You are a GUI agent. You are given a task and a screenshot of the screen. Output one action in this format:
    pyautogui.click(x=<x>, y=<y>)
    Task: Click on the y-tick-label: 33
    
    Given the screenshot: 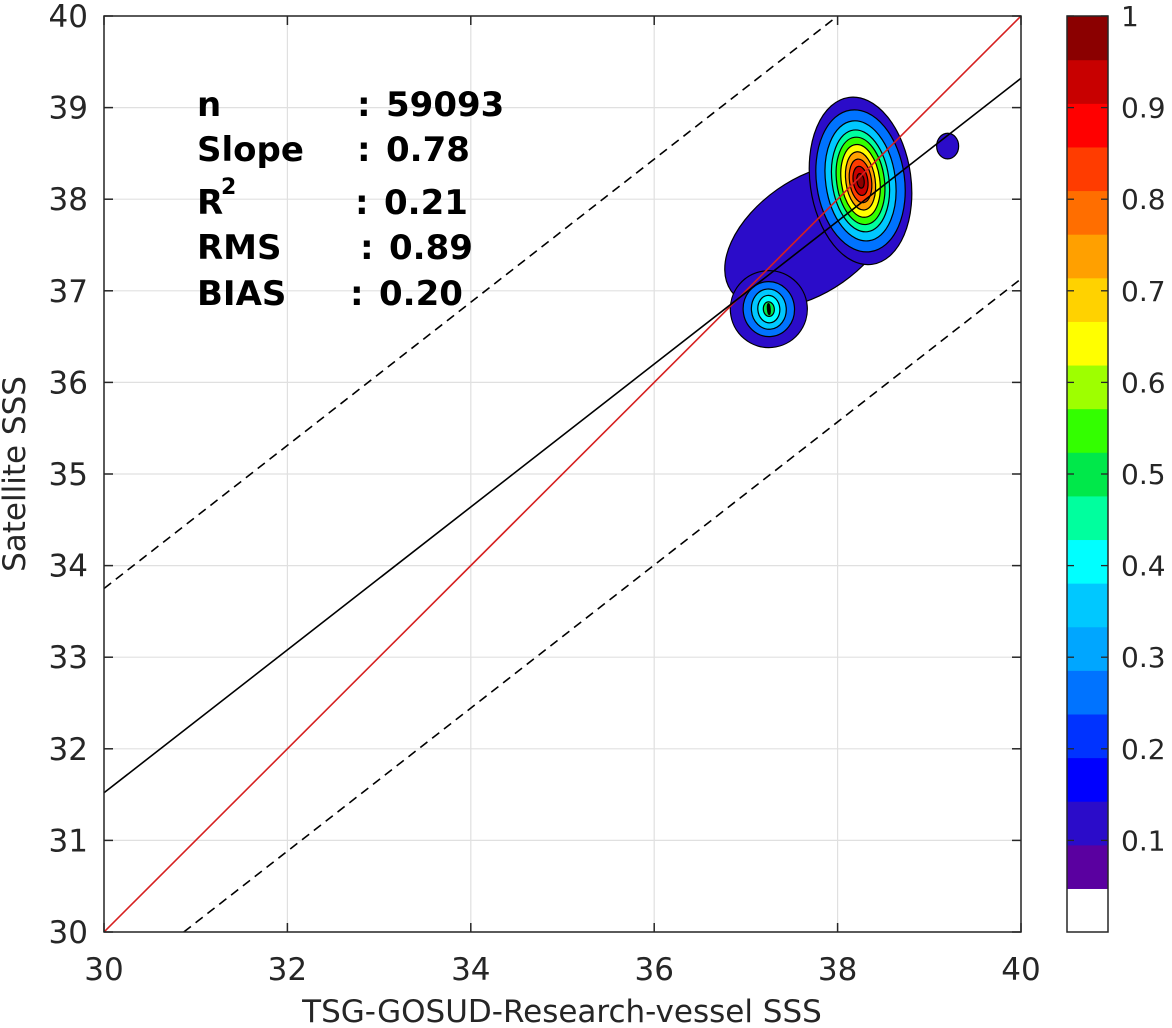 What is the action you would take?
    pyautogui.click(x=68, y=658)
    